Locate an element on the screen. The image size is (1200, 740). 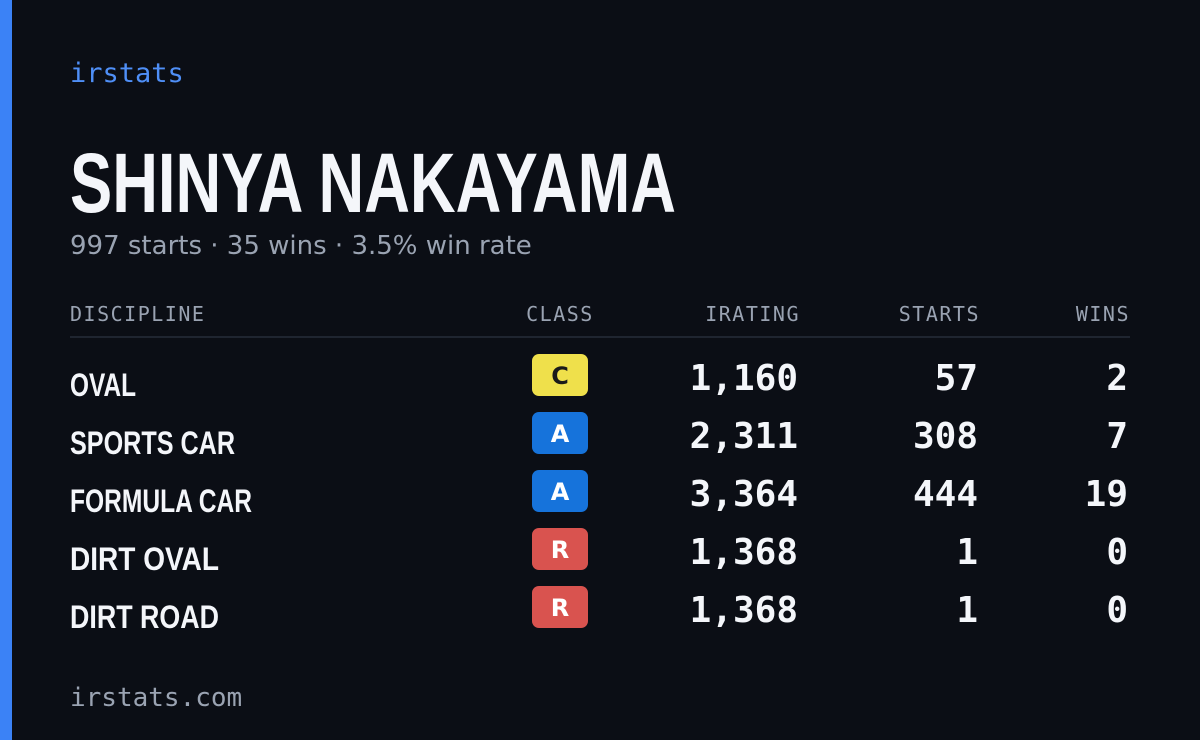
wins: 19 is located at coordinates (1106, 494).